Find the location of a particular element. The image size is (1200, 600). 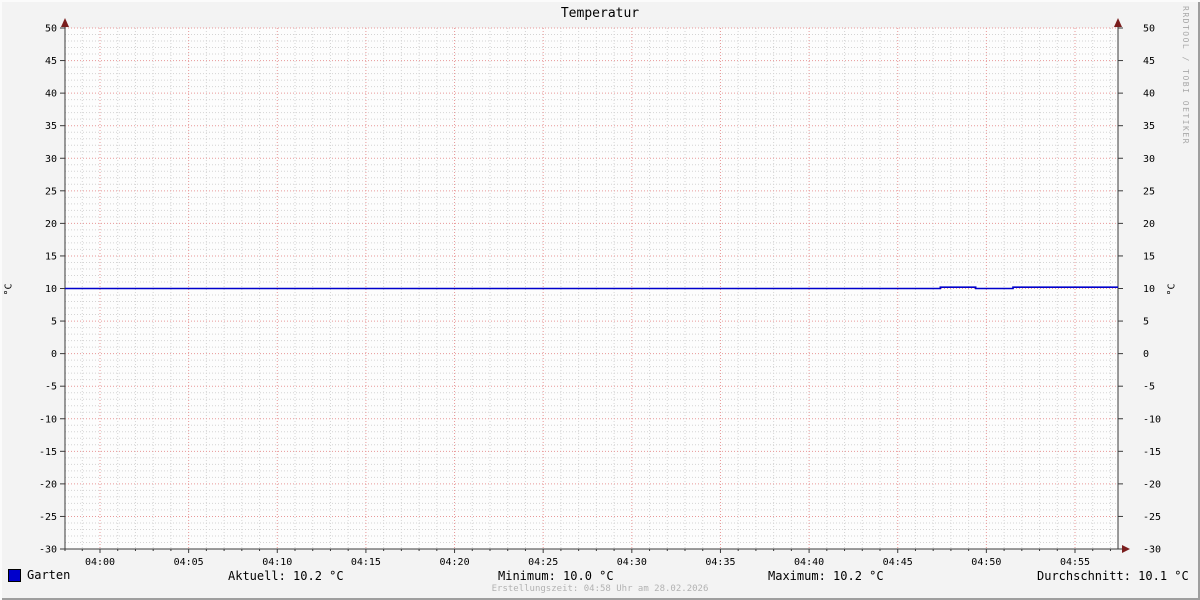

legend-series-label: Garten is located at coordinates (49, 575).